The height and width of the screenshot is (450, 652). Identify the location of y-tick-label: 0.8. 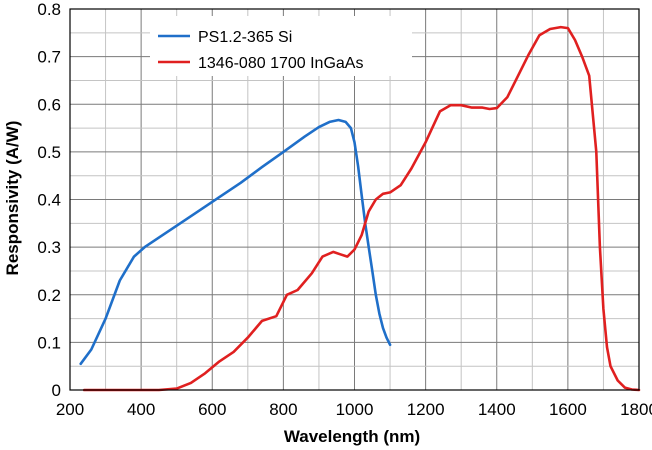
(49, 9).